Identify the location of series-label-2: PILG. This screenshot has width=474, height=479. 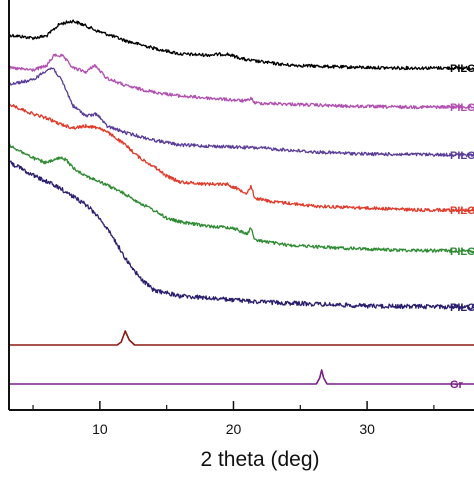
(462, 108).